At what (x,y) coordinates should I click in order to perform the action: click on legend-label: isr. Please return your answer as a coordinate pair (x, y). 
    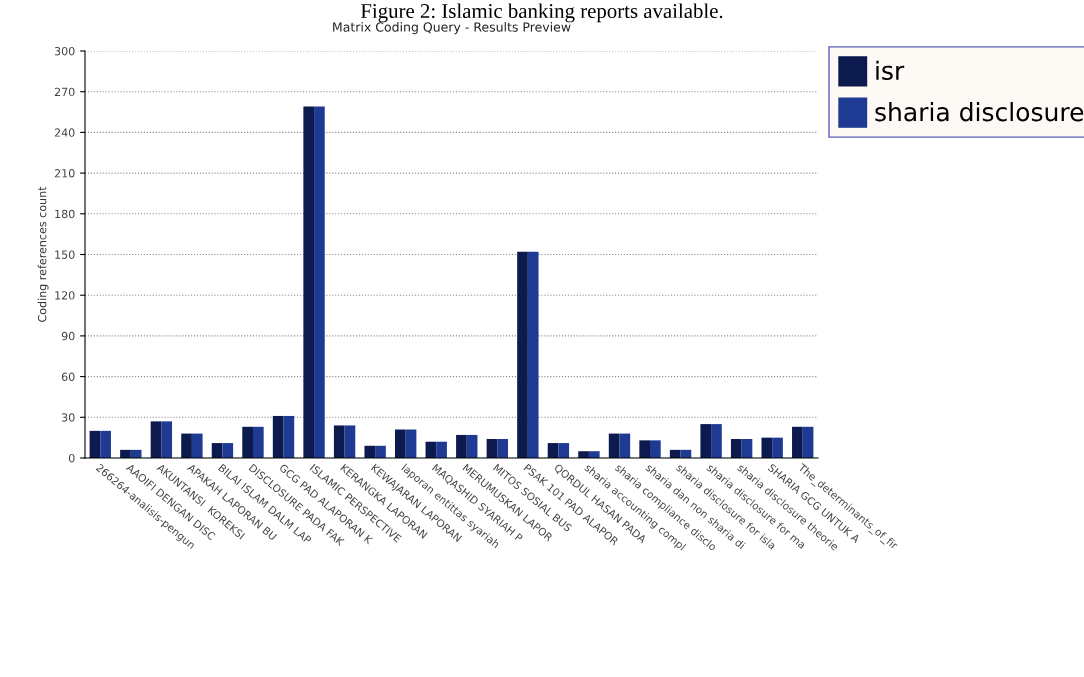
    Looking at the image, I should click on (890, 70).